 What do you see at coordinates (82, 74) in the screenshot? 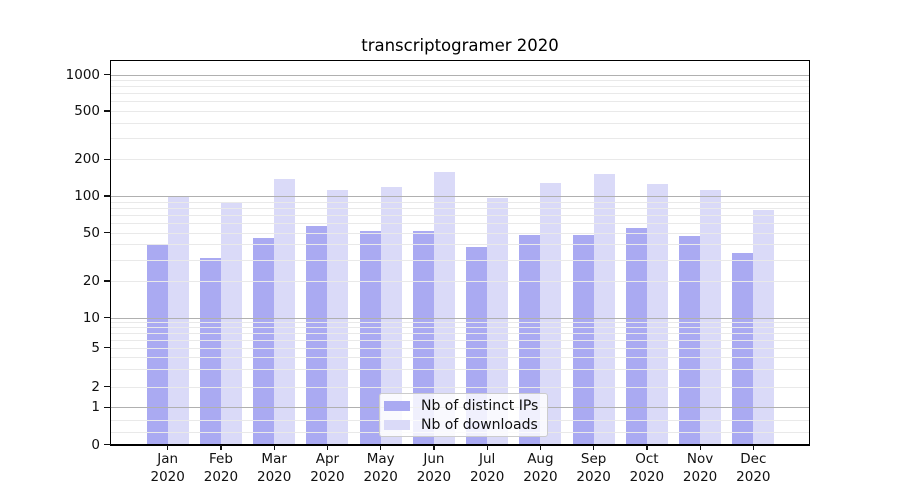
I see `y-tick-label: 1000` at bounding box center [82, 74].